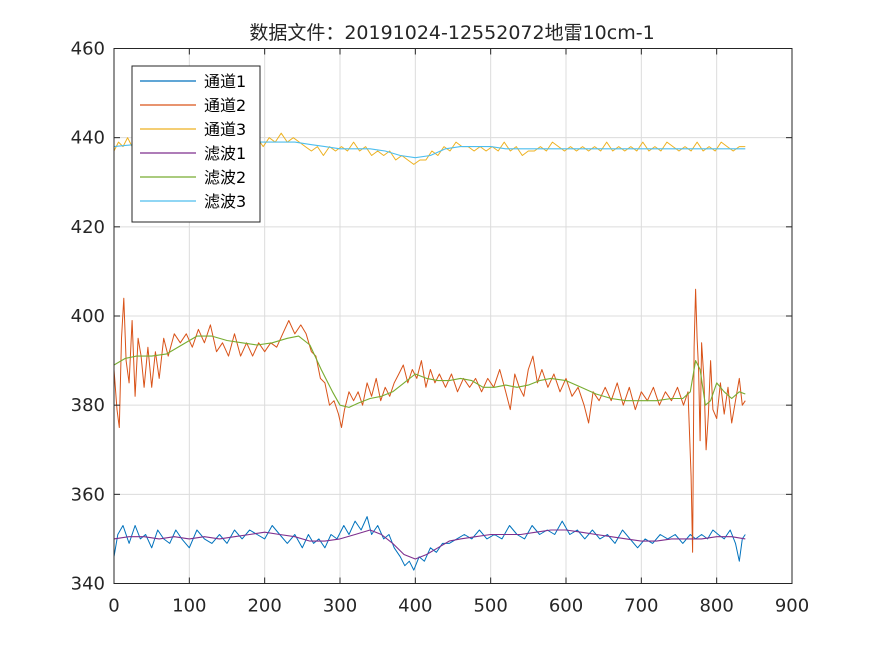 Image resolution: width=875 pixels, height=660 pixels. Describe the element at coordinates (792, 606) in the screenshot. I see `x-tick-label: 900` at that location.